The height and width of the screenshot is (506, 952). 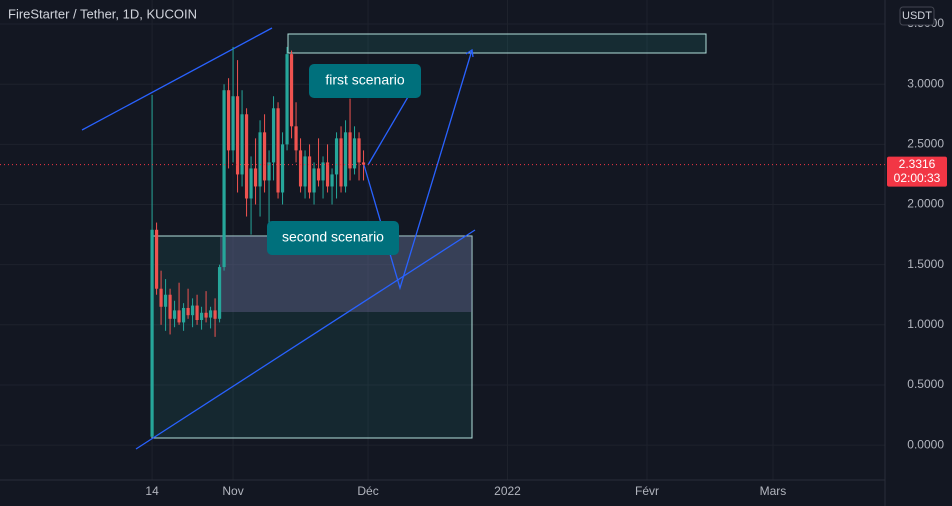 I want to click on currency: USDT, so click(x=917, y=16).